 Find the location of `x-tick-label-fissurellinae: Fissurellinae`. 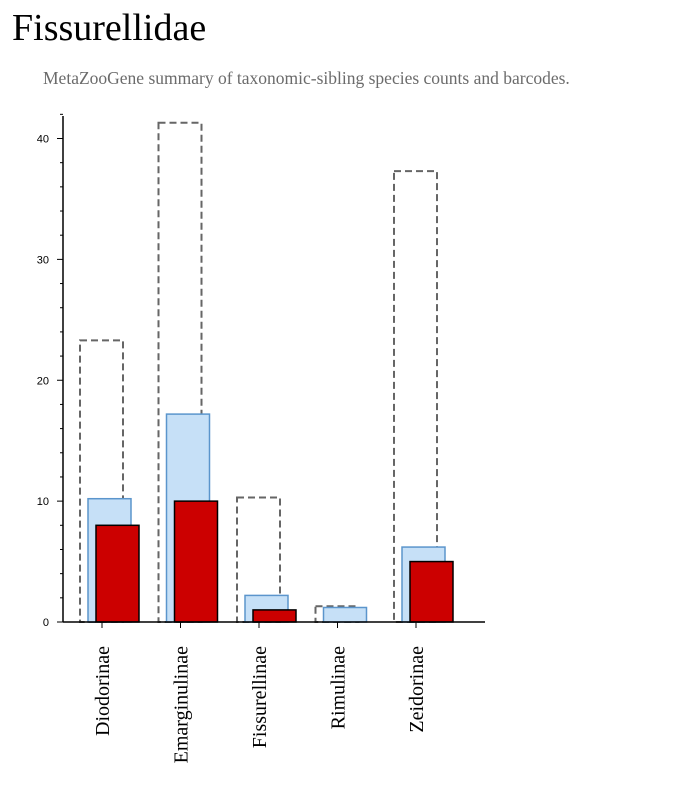

x-tick-label-fissurellinae: Fissurellinae is located at coordinates (260, 697).